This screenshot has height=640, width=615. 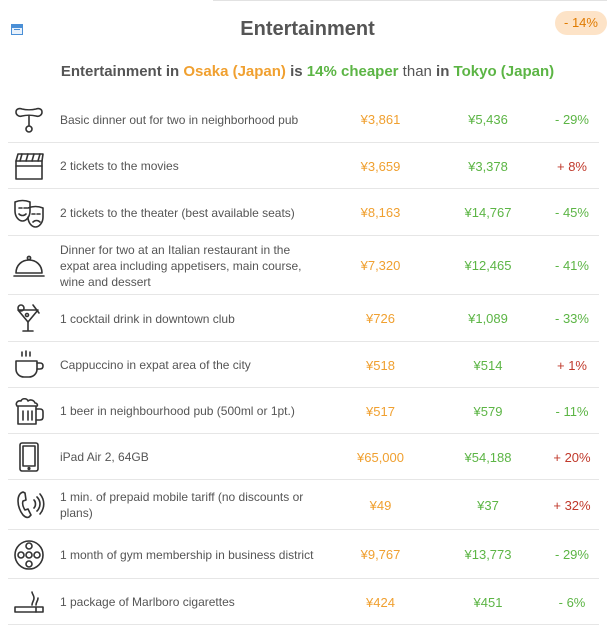 What do you see at coordinates (488, 554) in the screenshot?
I see `city2-price: ¥13,773` at bounding box center [488, 554].